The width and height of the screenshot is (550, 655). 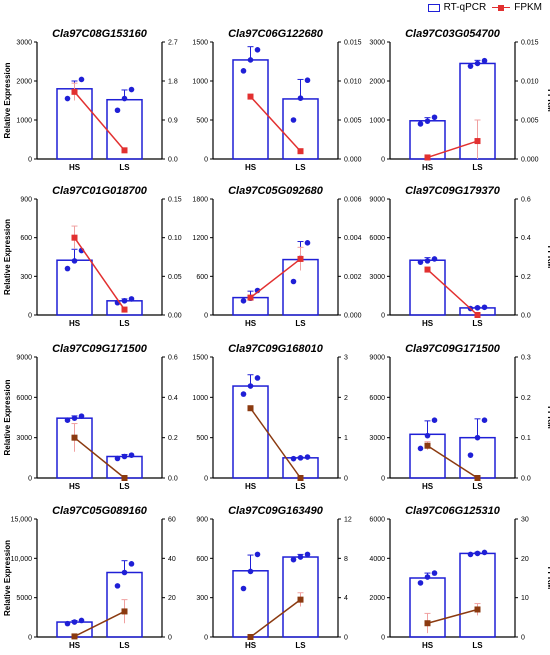 What do you see at coordinates (24, 598) in the screenshot?
I see `y-tick-label: 5000` at bounding box center [24, 598].